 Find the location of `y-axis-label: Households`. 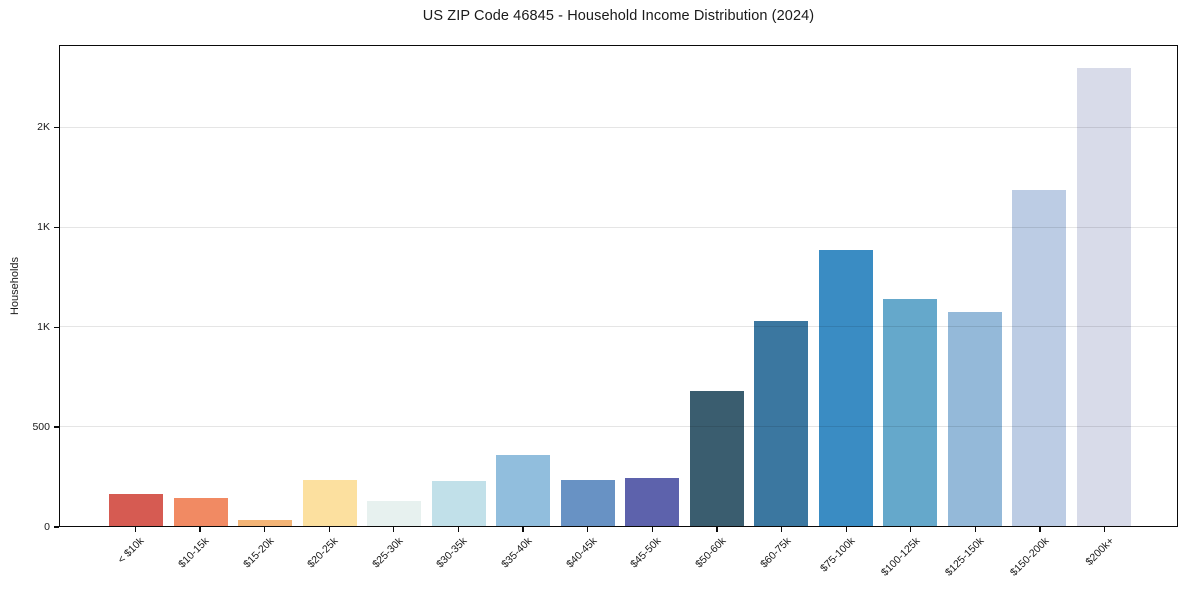

y-axis-label: Households is located at coordinates (15, 286).